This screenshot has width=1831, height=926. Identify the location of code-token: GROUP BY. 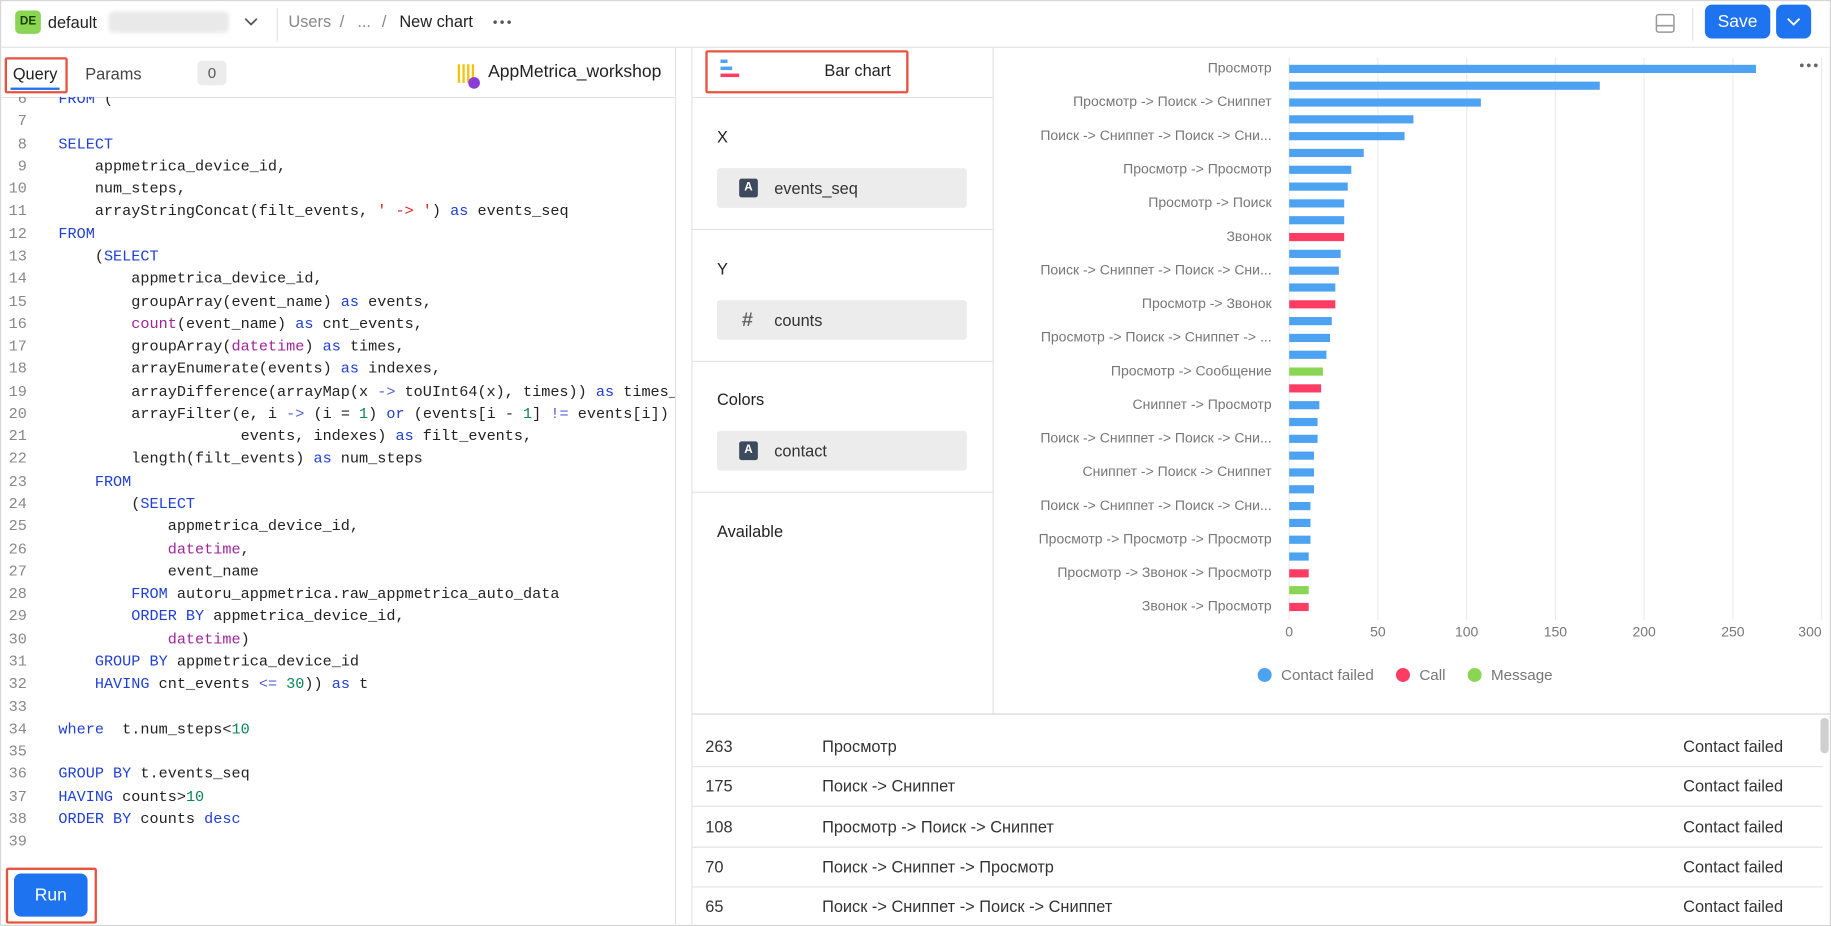
(95, 774).